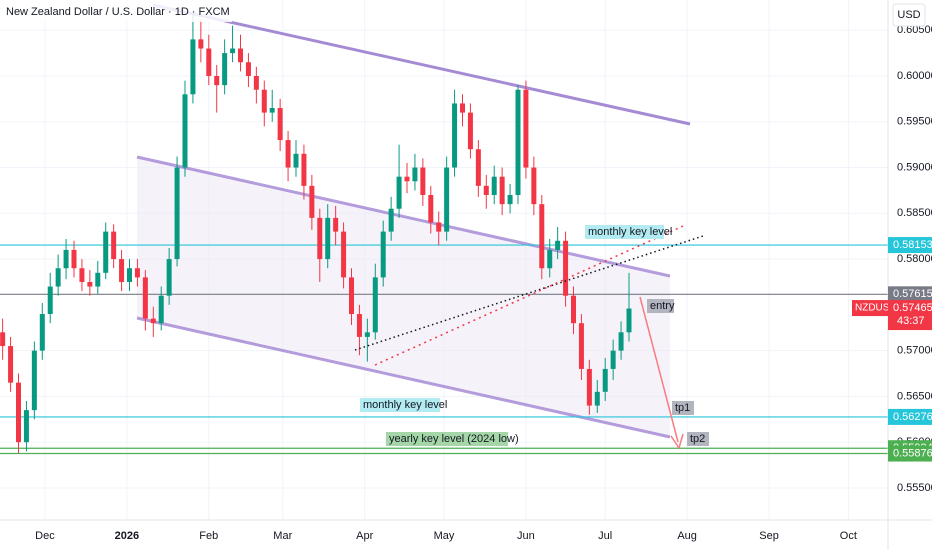 This screenshot has width=932, height=550. What do you see at coordinates (364, 536) in the screenshot?
I see `x-tick-label: Apr` at bounding box center [364, 536].